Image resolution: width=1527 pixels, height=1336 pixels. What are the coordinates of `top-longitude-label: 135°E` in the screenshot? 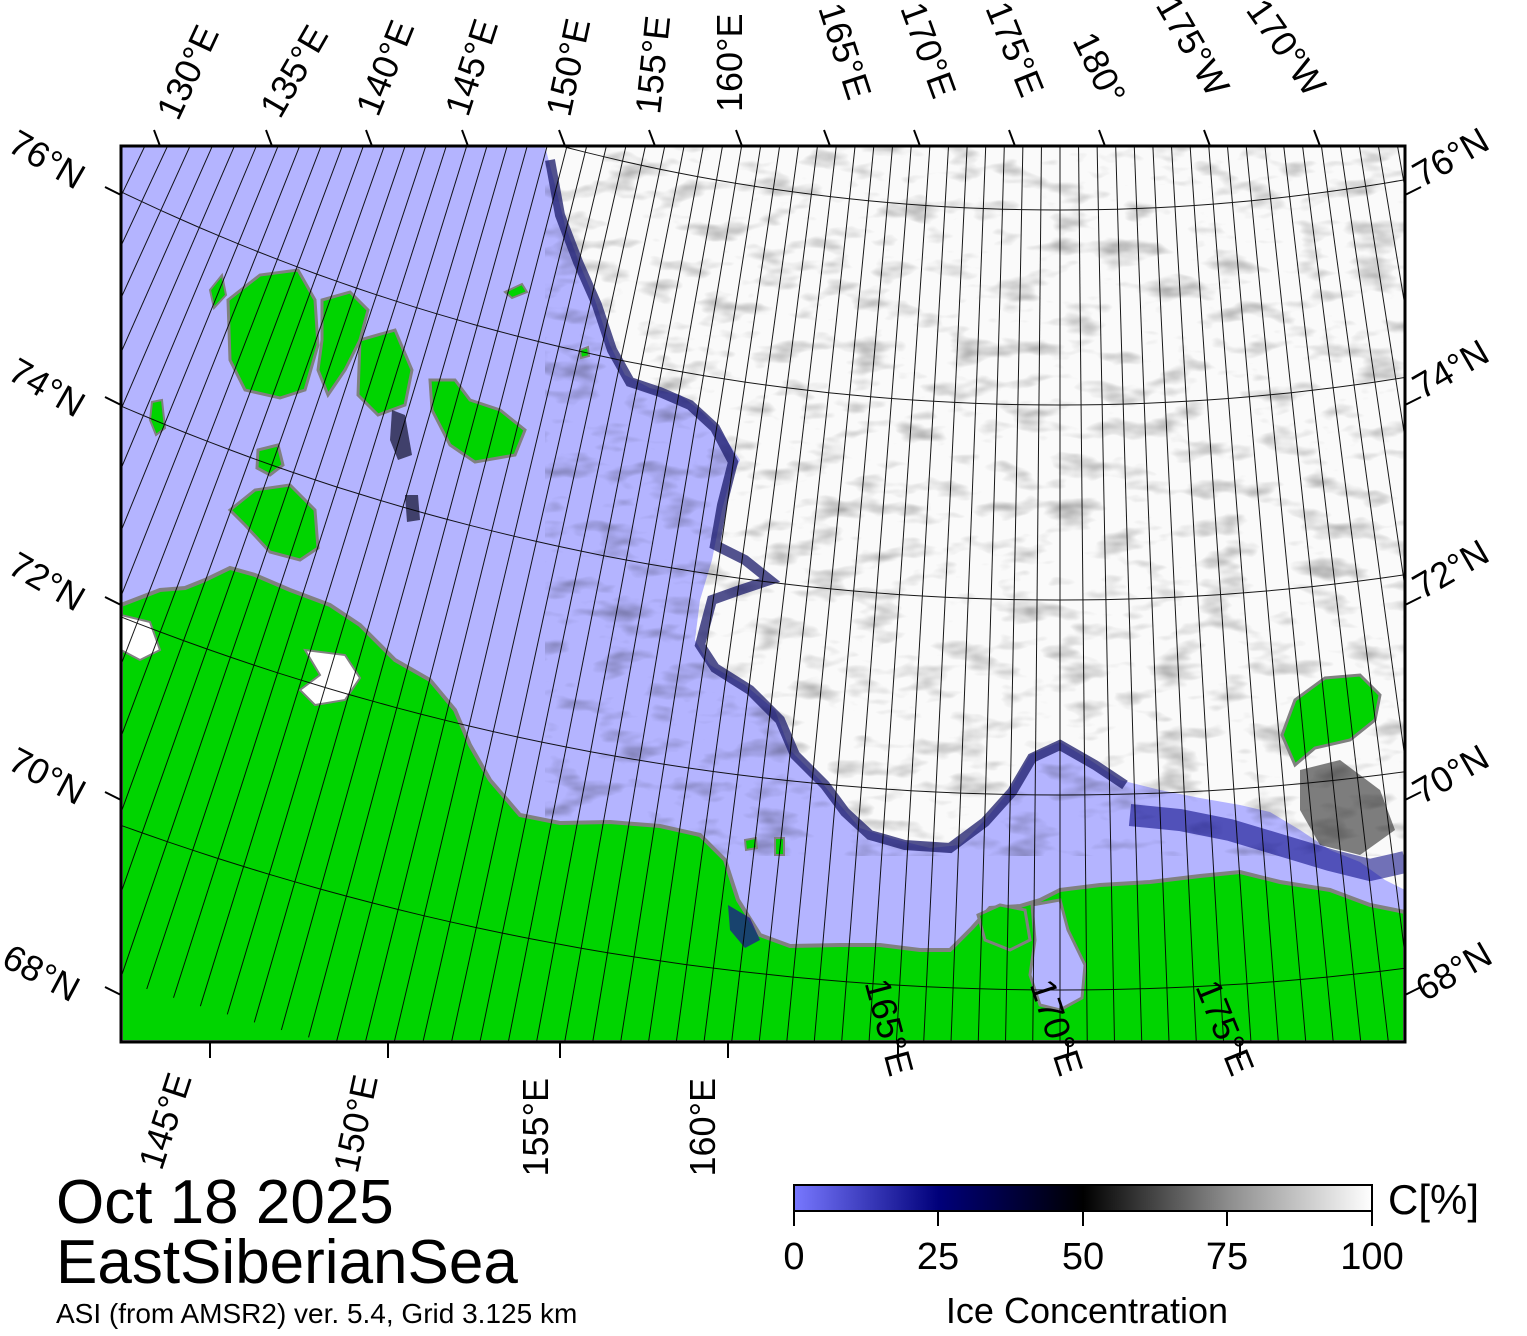 It's located at (293, 71).